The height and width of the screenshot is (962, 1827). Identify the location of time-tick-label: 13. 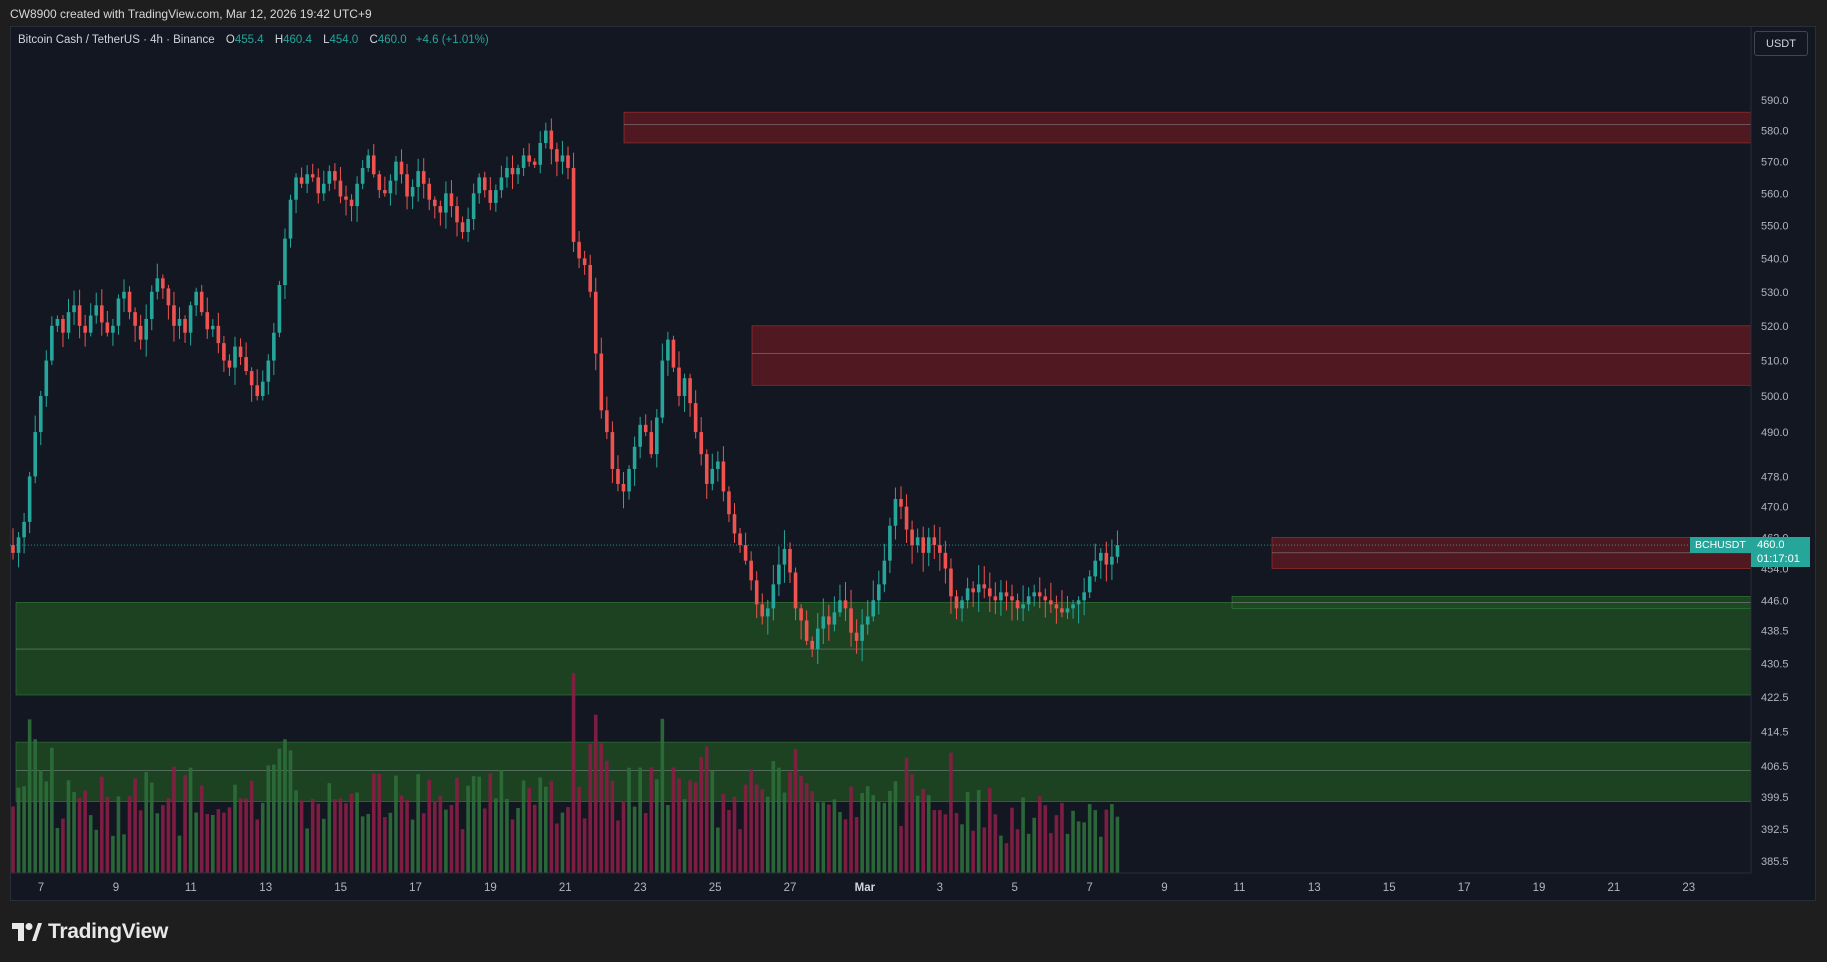
(265, 888).